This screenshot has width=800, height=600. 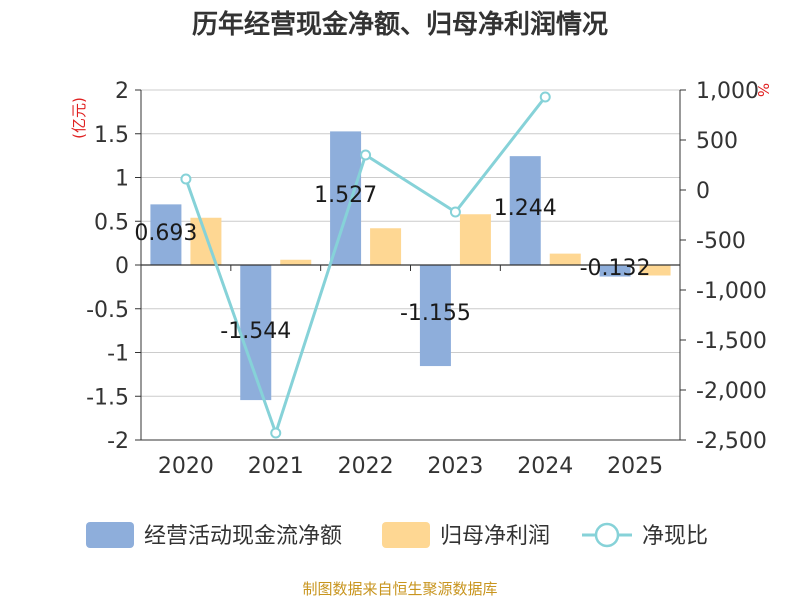 What do you see at coordinates (110, 535) in the screenshot?
I see `legend-swatch-cashflow` at bounding box center [110, 535].